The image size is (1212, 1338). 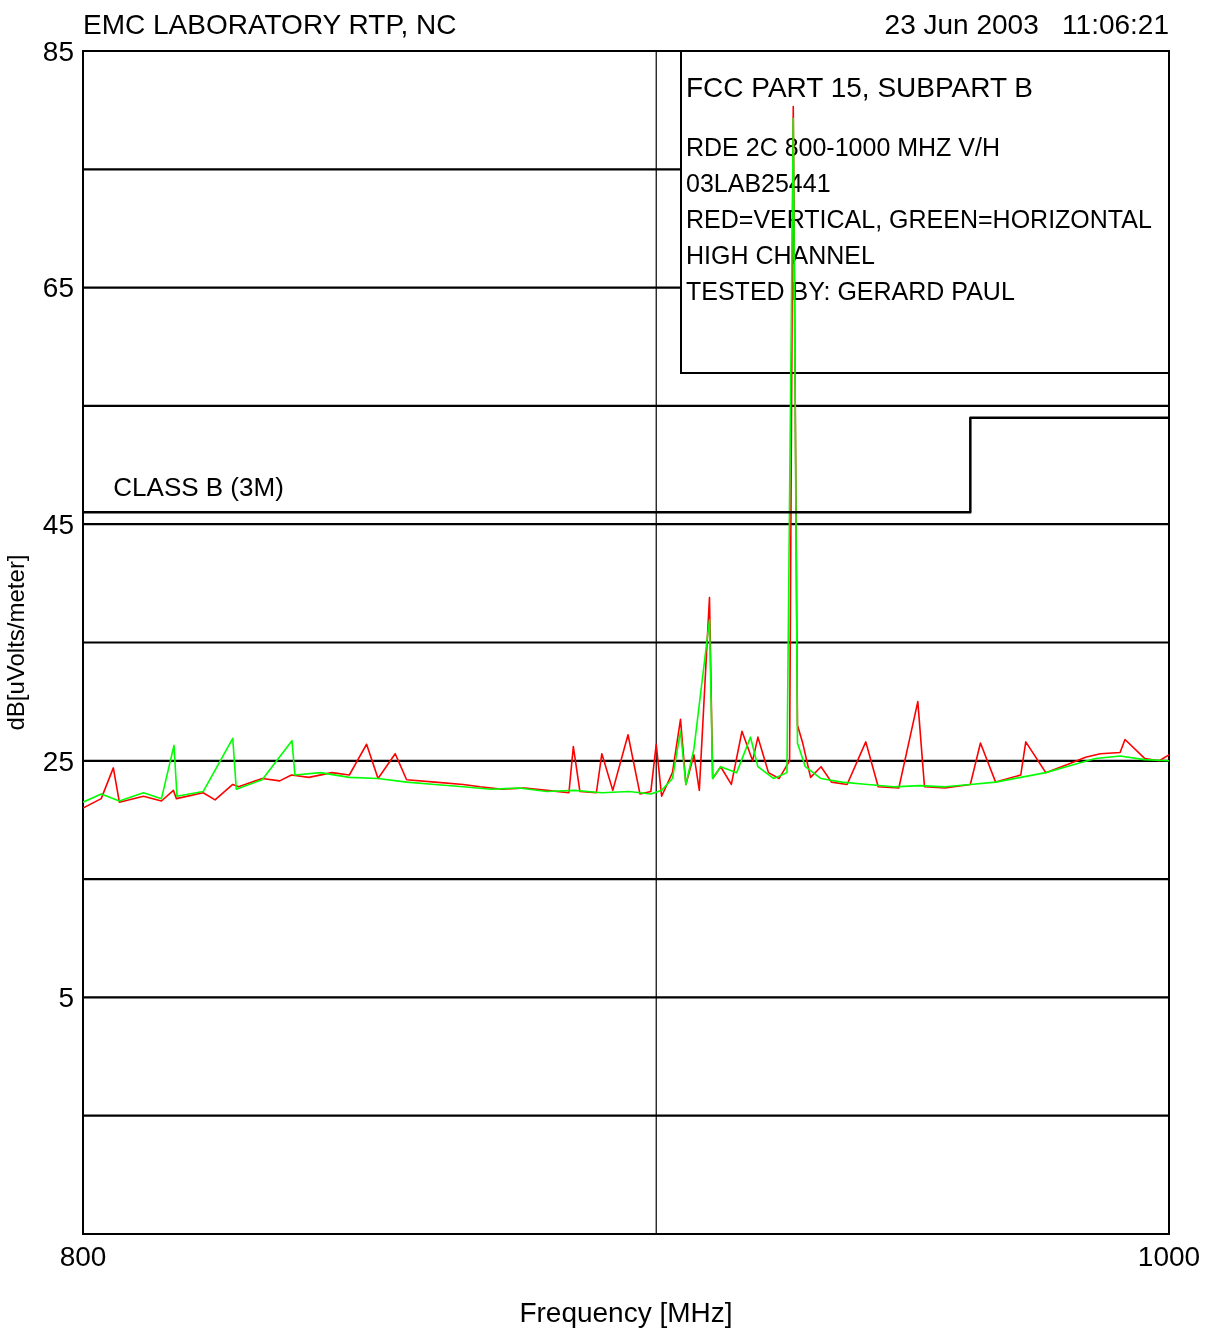 I want to click on y-tick-label: 25, so click(x=58, y=761).